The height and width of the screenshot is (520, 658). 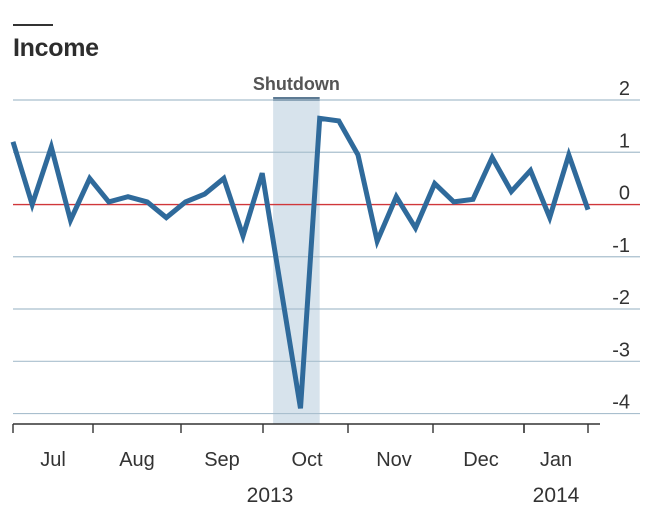 What do you see at coordinates (624, 89) in the screenshot?
I see `y-tick-label: 2` at bounding box center [624, 89].